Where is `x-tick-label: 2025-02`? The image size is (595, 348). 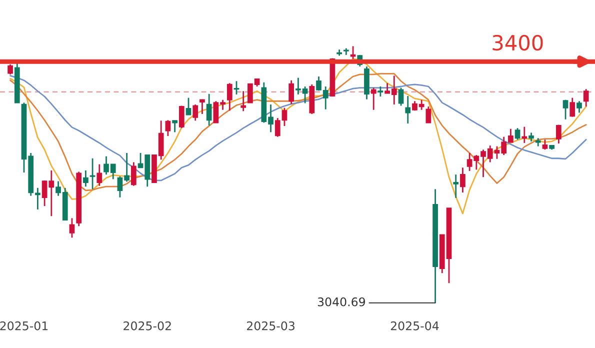 x-tick-label: 2025-02 is located at coordinates (147, 325).